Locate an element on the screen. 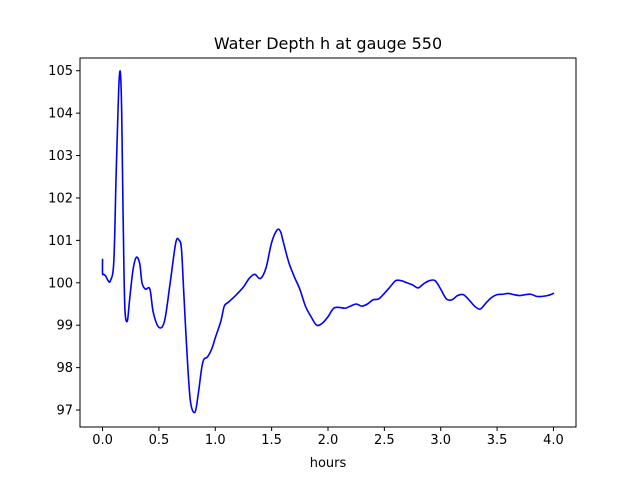 The width and height of the screenshot is (640, 480). x-tick-label: 2.0 is located at coordinates (328, 440).